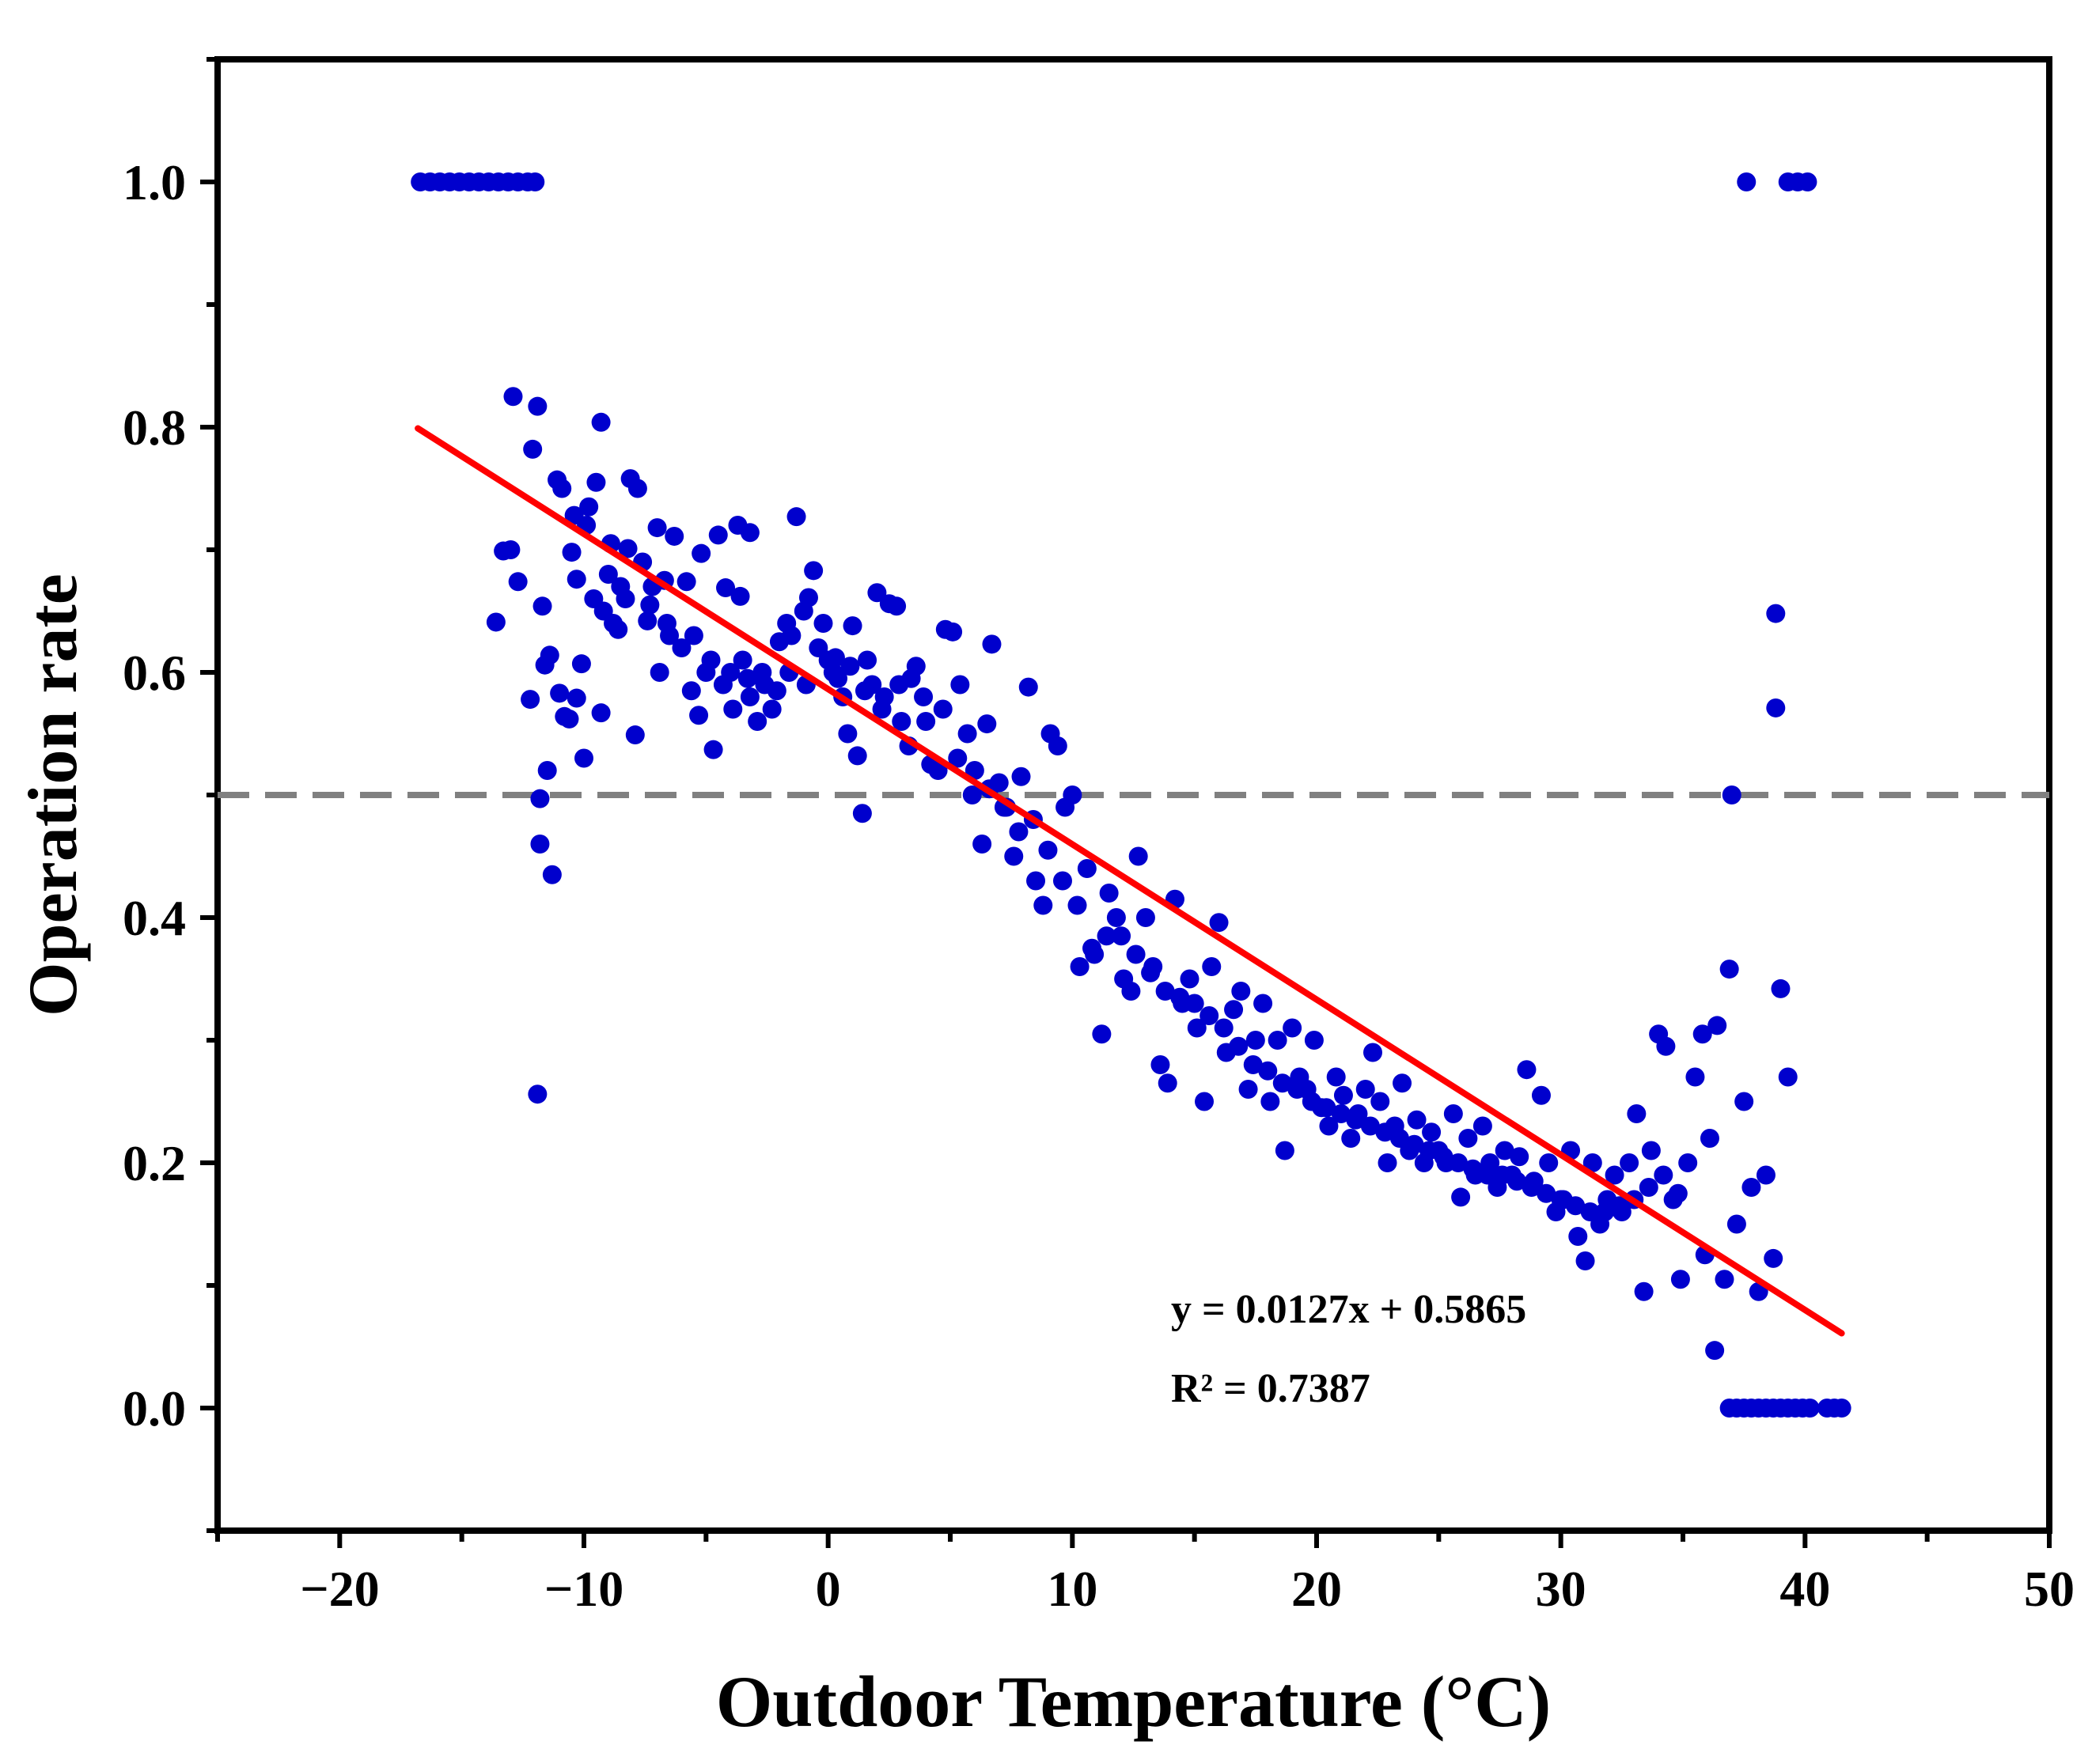  Describe the element at coordinates (1804, 1589) in the screenshot. I see `x-tick-label: 40` at that location.